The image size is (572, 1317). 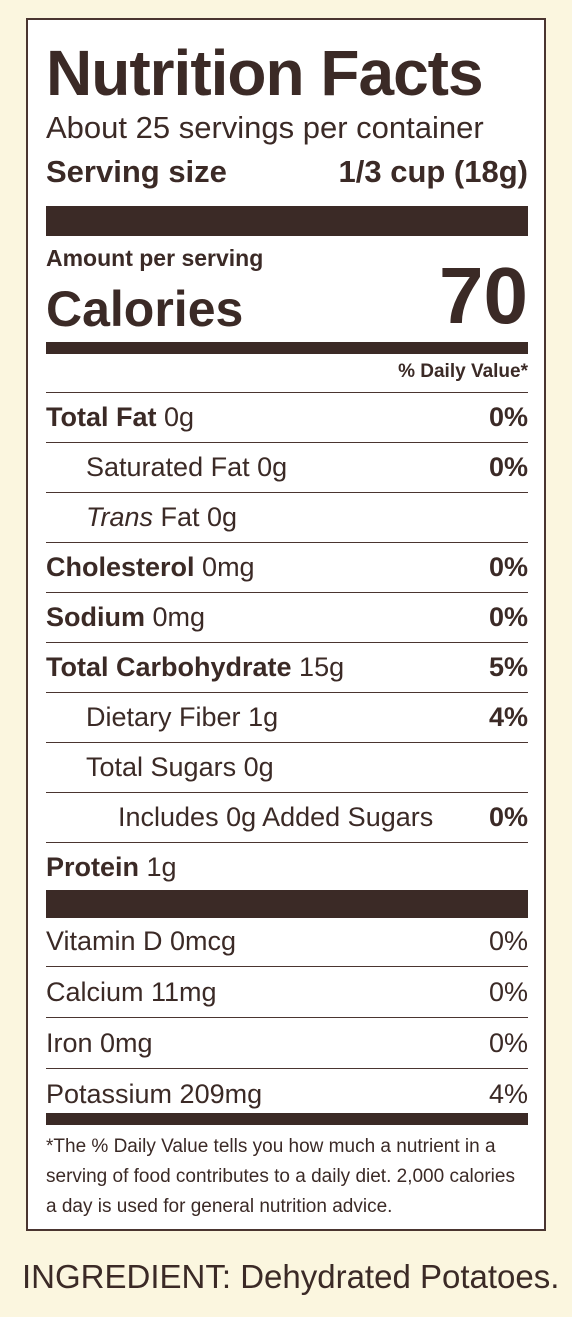 What do you see at coordinates (322, 667) in the screenshot?
I see `nutrient-amount: 15g` at bounding box center [322, 667].